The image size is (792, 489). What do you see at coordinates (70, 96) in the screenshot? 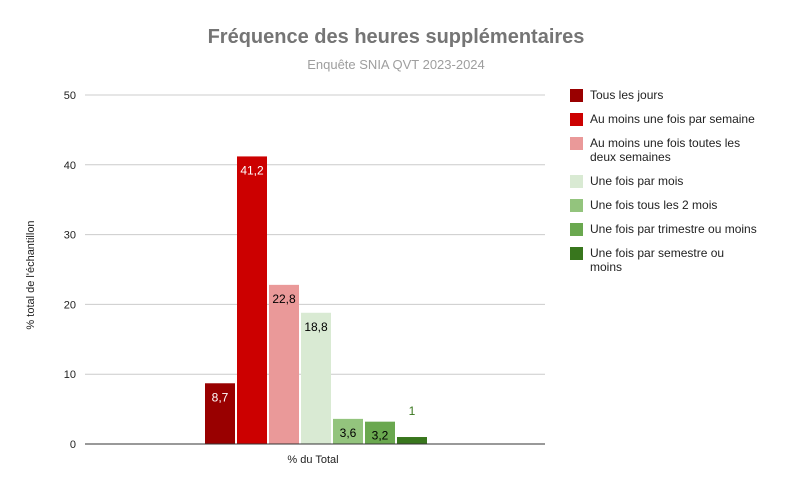
I see `y-tick-label: 50` at bounding box center [70, 96].